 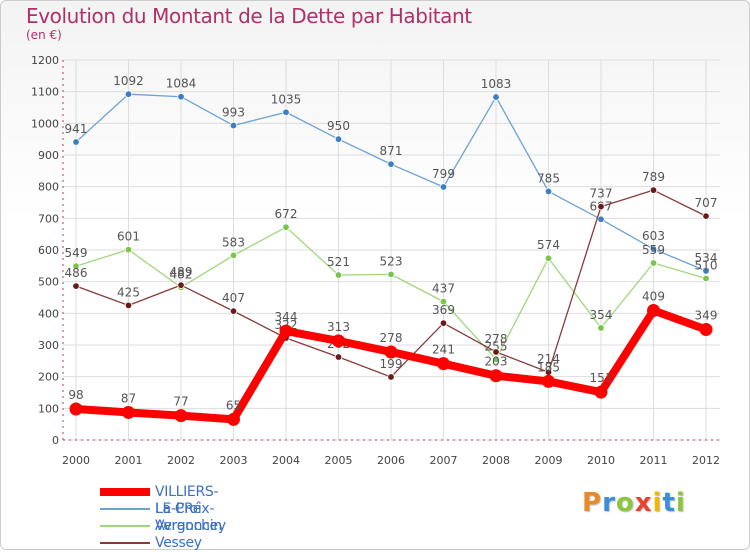 What do you see at coordinates (338, 262) in the screenshot?
I see `data-label: 521` at bounding box center [338, 262].